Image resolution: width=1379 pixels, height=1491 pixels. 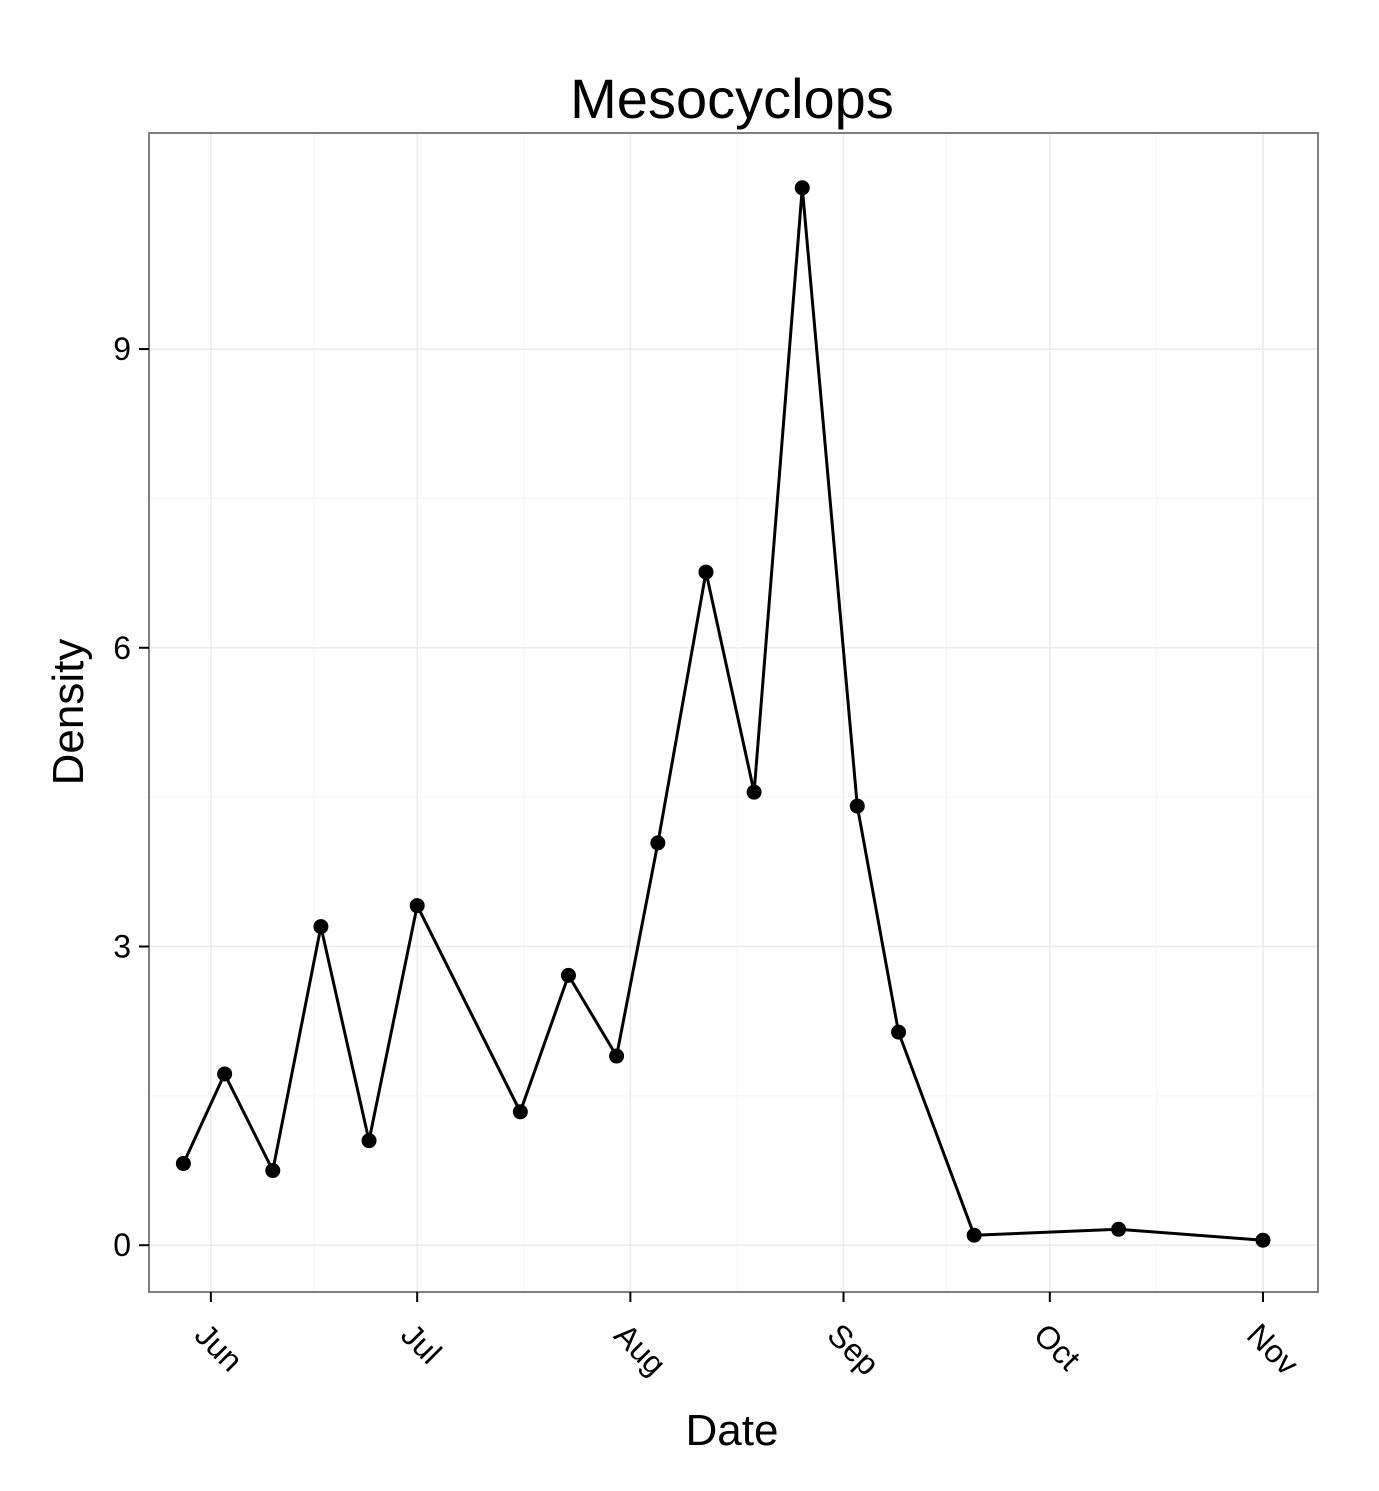 I want to click on x-tick-label: Jul, so click(x=421, y=1343).